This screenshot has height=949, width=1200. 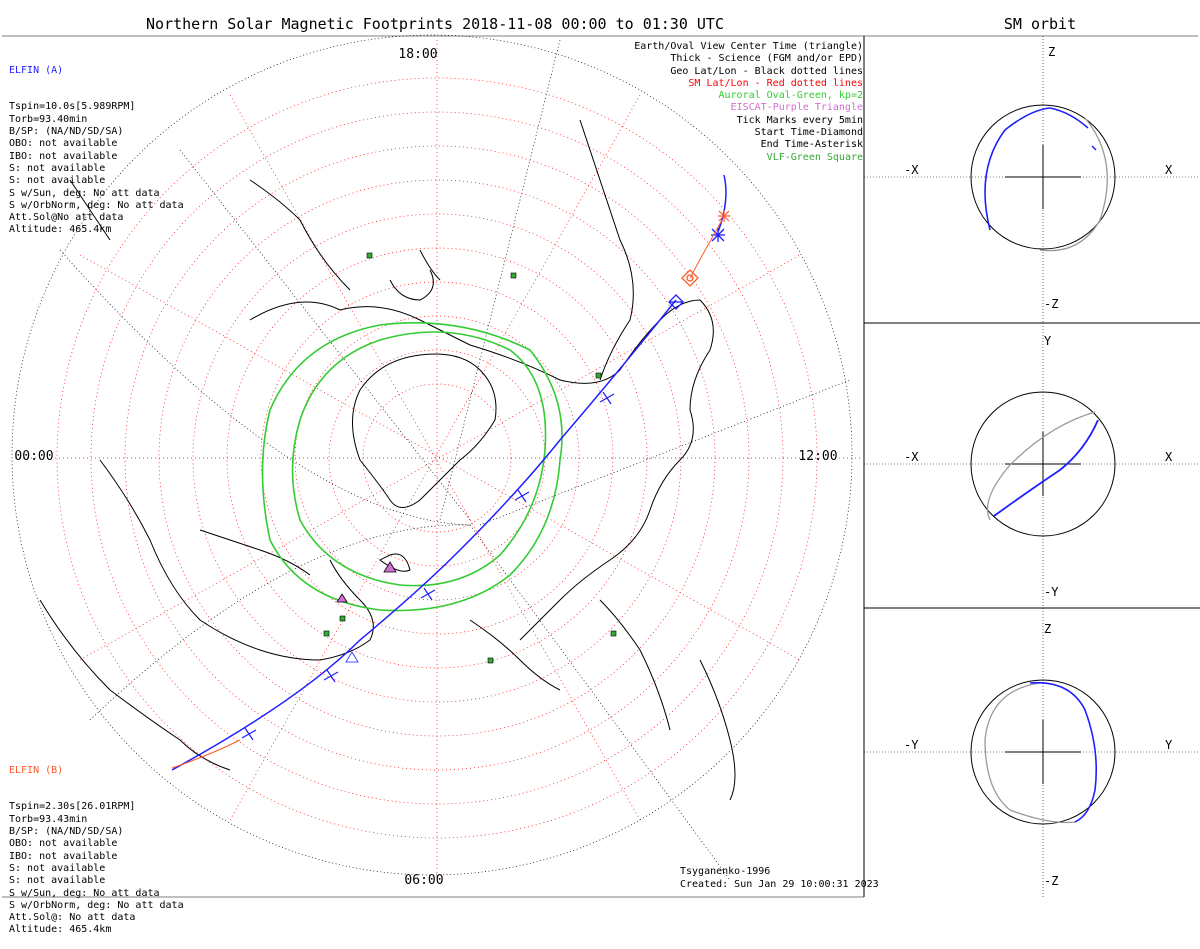 I want to click on orbit-2-right: X, so click(x=1169, y=457).